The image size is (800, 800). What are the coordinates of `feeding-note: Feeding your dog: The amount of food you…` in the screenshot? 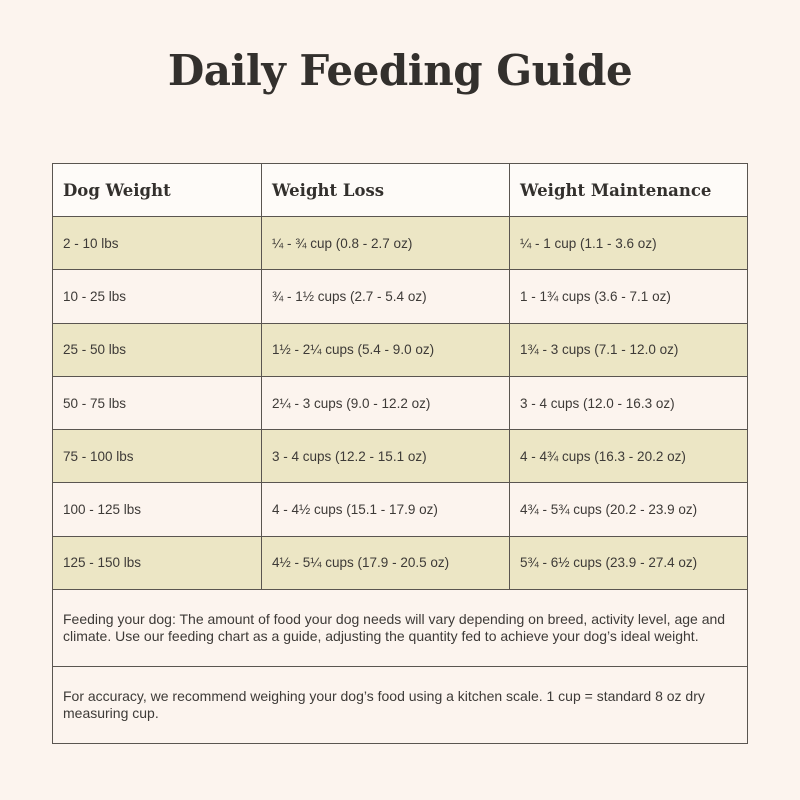 It's located at (400, 628).